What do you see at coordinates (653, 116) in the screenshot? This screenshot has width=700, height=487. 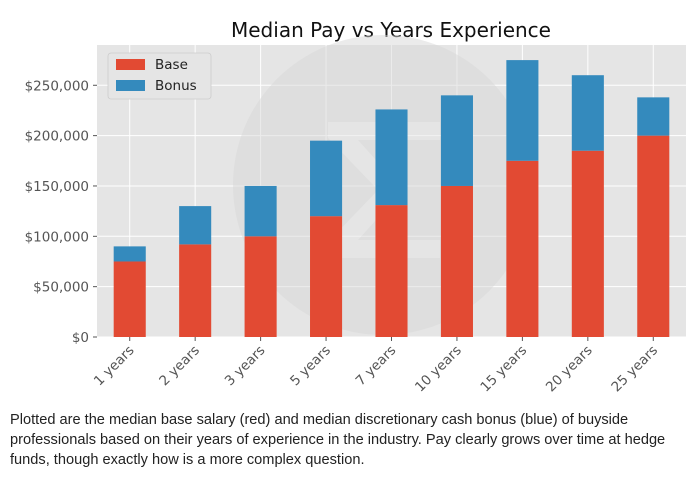 I see `bar-bonus-25-years` at bounding box center [653, 116].